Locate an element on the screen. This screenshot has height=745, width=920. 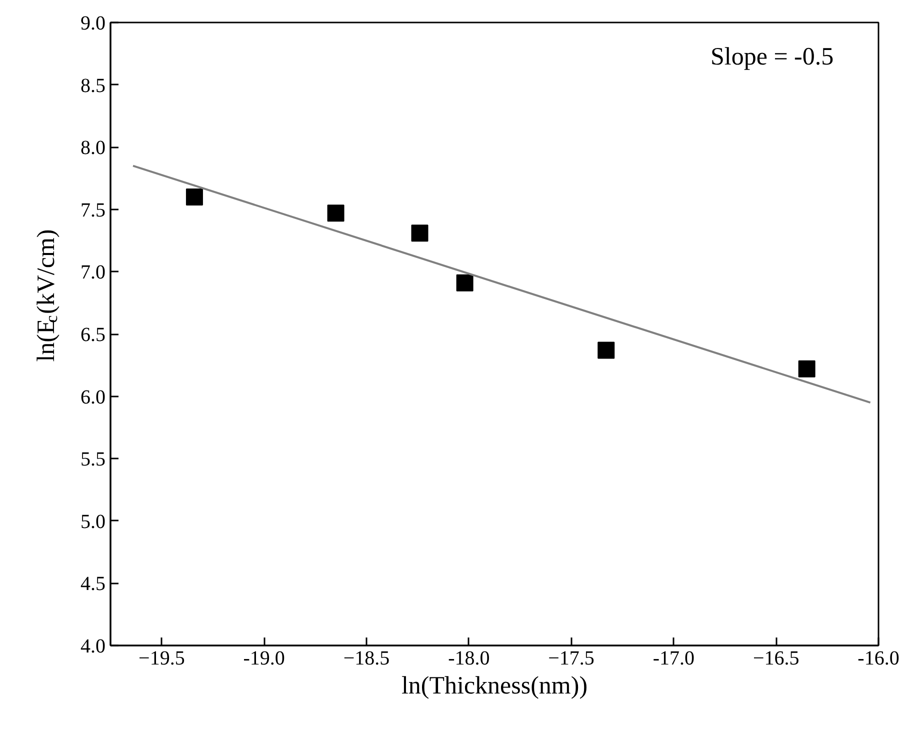
y-tick-label: 8.0 is located at coordinates (93, 148).